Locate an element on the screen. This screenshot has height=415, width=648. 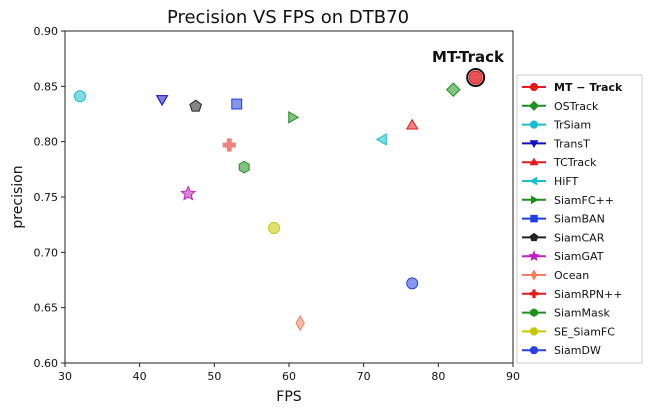
data-point-siamgat is located at coordinates (188, 193).